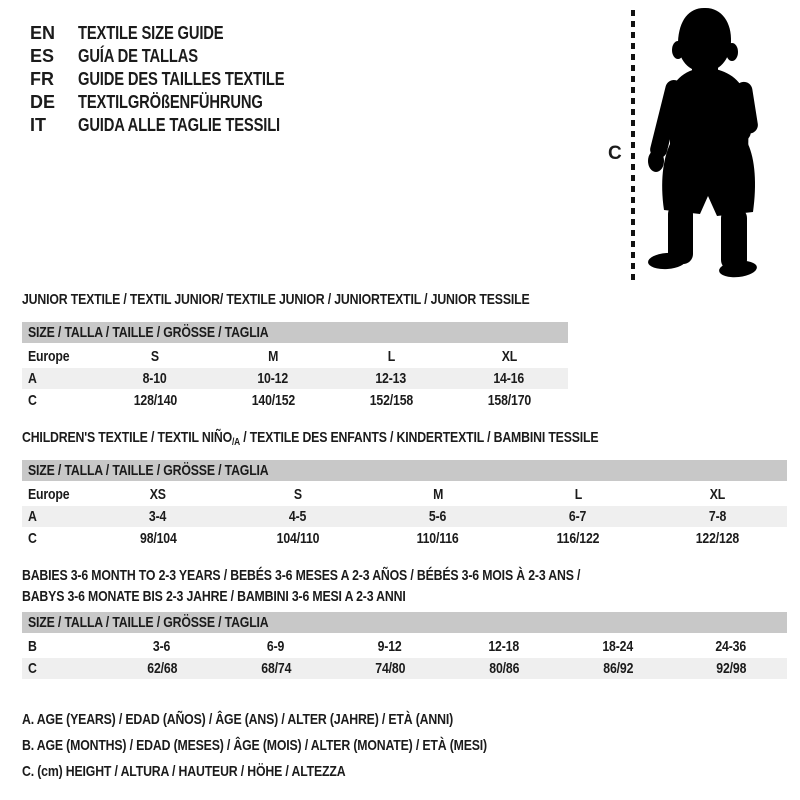  Describe the element at coordinates (273, 401) in the screenshot. I see `size-cell: 140/152` at that location.